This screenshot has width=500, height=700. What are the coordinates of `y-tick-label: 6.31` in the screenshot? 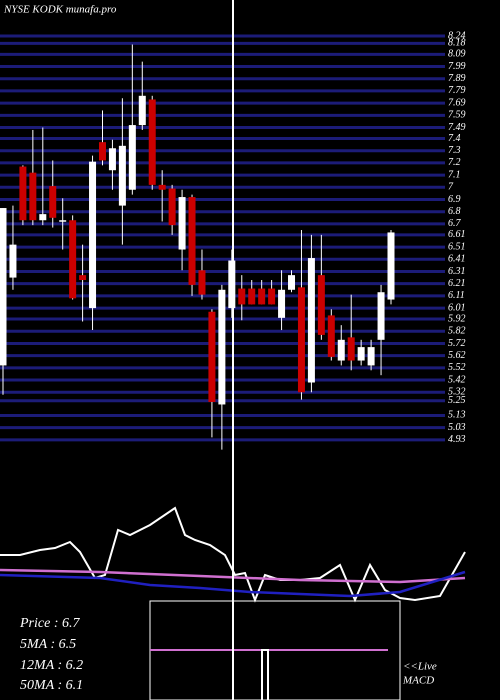 It's located at (457, 271).